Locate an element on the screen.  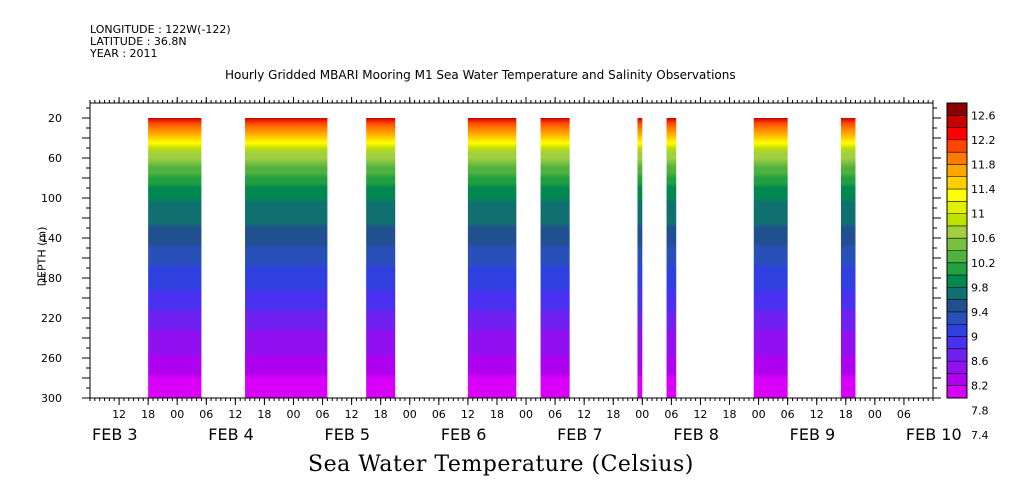
day-label: FEB 6 is located at coordinates (464, 434).